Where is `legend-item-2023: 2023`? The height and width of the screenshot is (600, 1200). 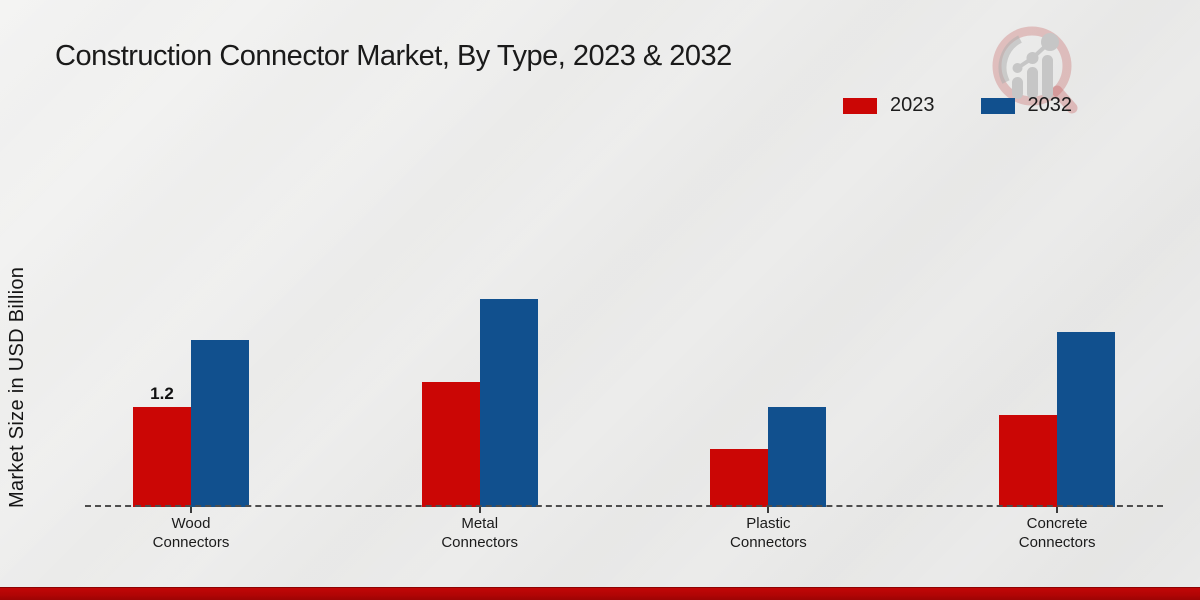 legend-item-2023: 2023 is located at coordinates (889, 105).